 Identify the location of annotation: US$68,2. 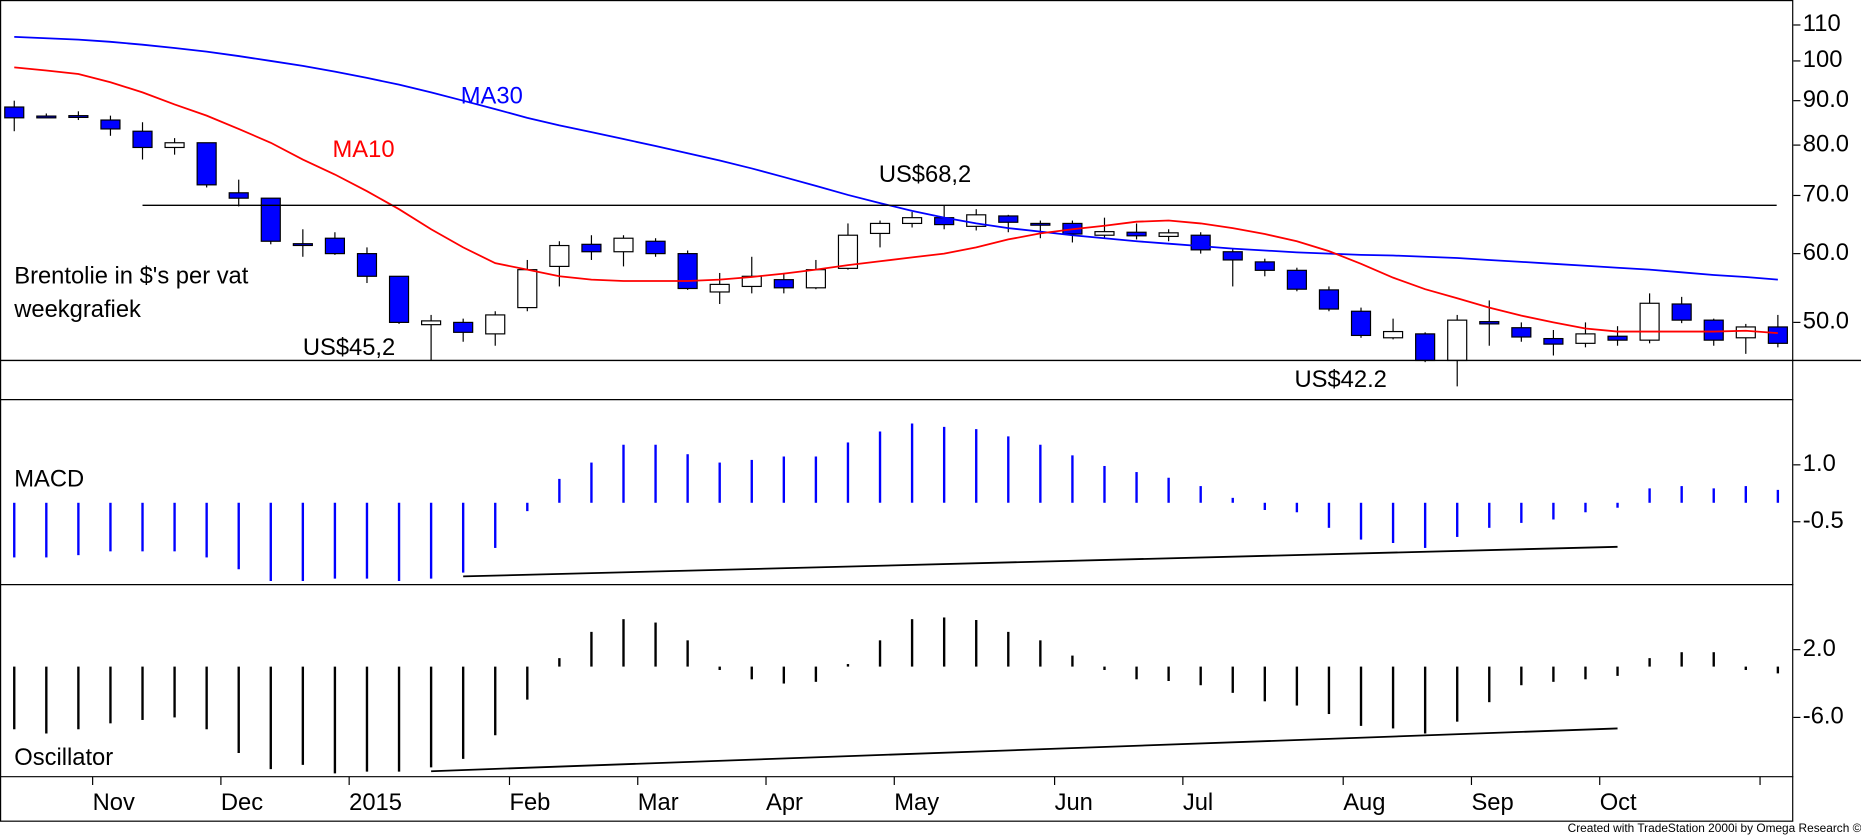
(925, 175).